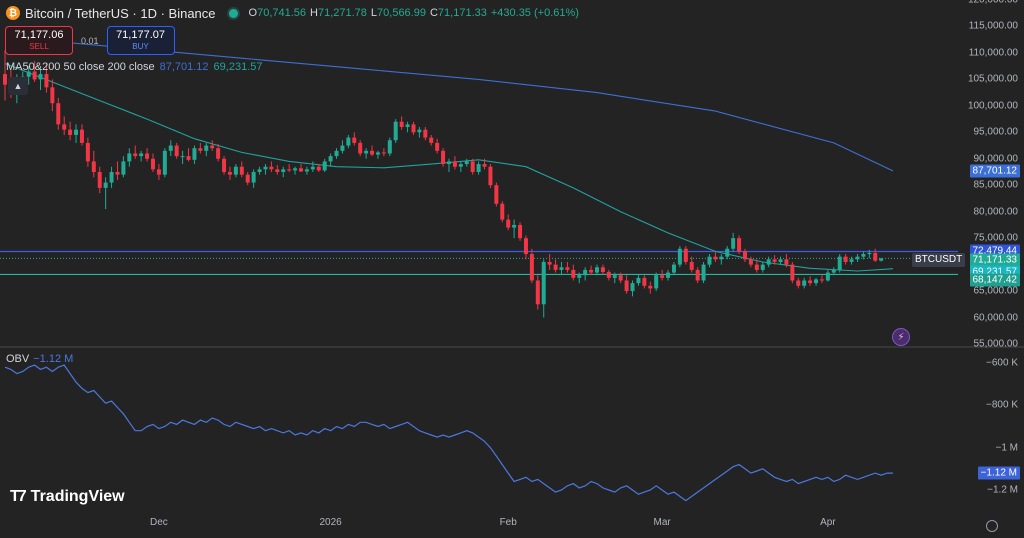 The image size is (1024, 538). What do you see at coordinates (90, 40) in the screenshot?
I see `spread-value: 0.01` at bounding box center [90, 40].